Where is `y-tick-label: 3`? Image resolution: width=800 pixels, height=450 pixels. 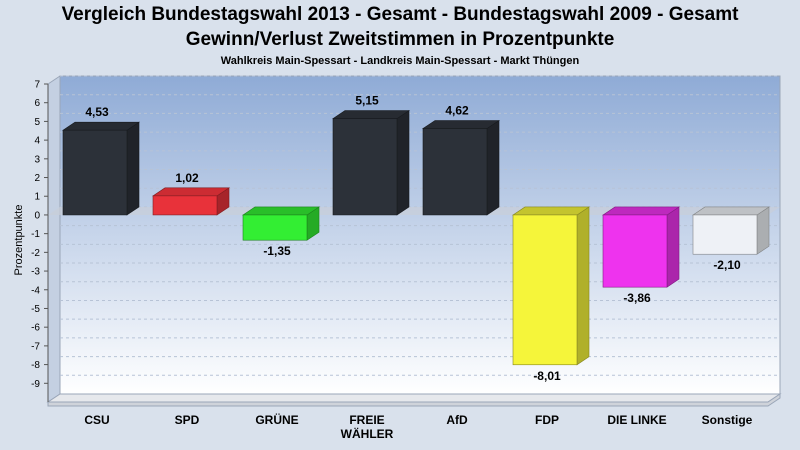
y-tick-label: 3 is located at coordinates (37, 159).